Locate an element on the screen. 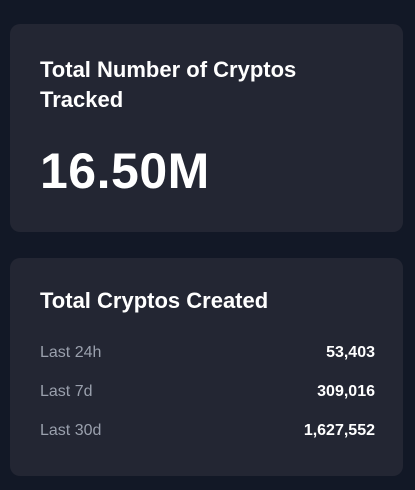  stat-row-7d: Last 7d 309,016 is located at coordinates (207, 391).